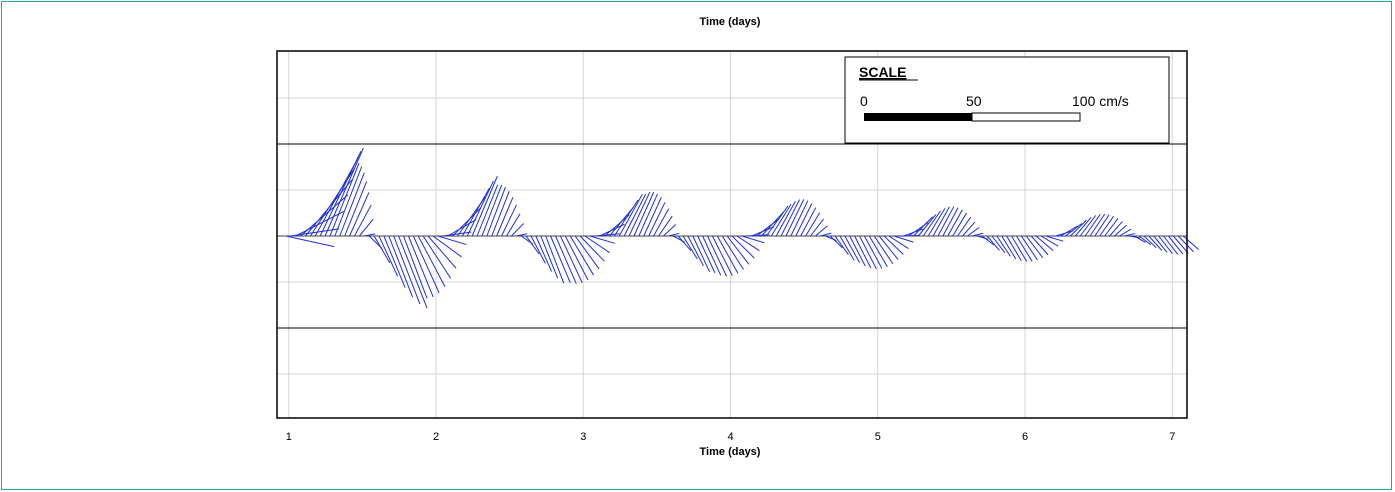  I want to click on x-tick-label: 4, so click(730, 437).